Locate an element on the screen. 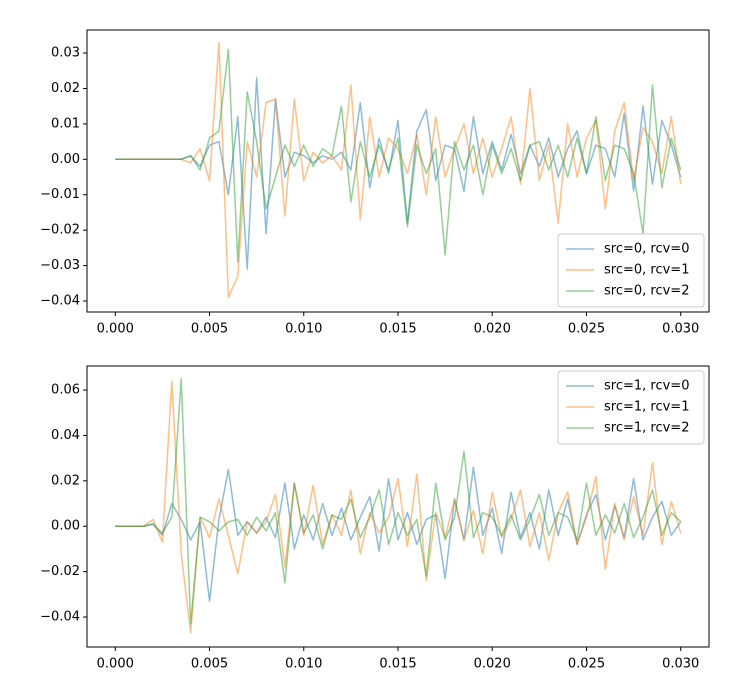 The image size is (753, 694). legend-label: src=0, rcv=0 is located at coordinates (646, 249).